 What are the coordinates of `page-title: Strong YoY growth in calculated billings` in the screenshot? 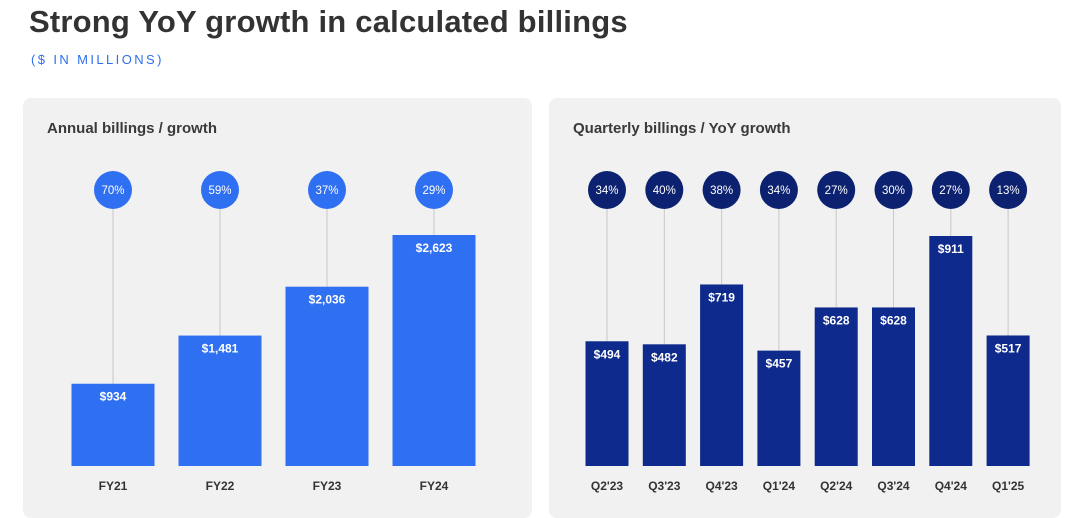 It's located at (328, 21).